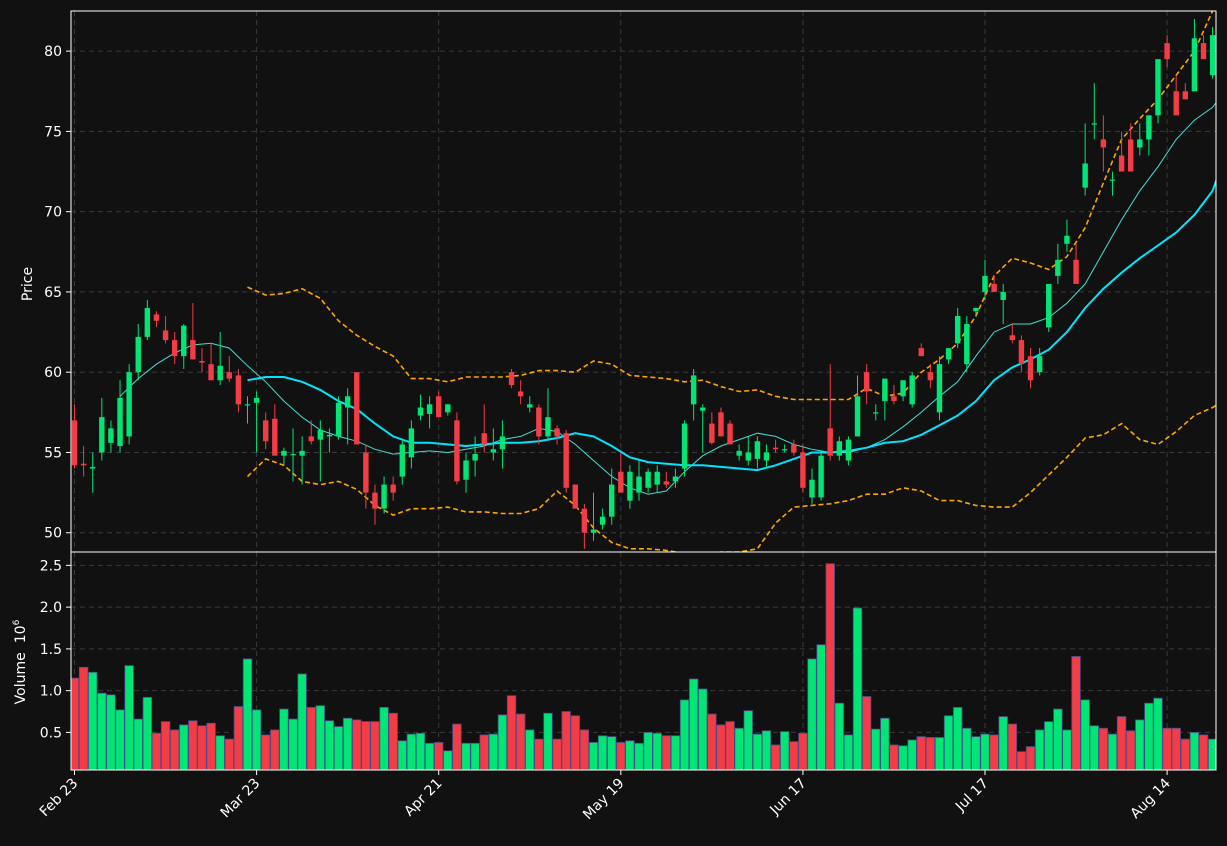  I want to click on price-tick-label: 50, so click(53, 534).